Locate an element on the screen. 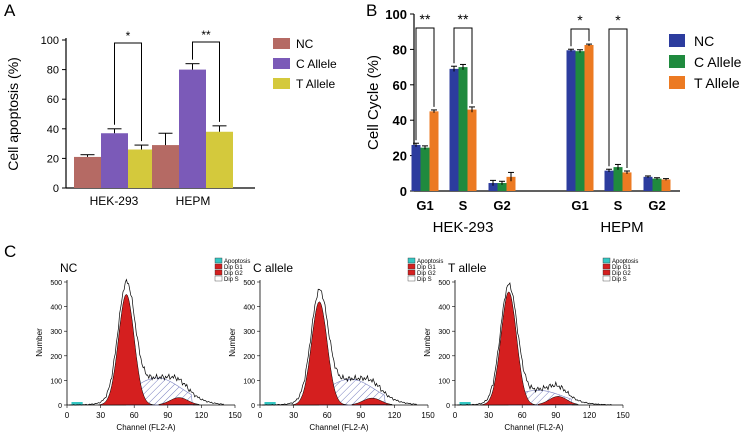 The image size is (748, 439). group-label: HEK-293 is located at coordinates (463, 227).